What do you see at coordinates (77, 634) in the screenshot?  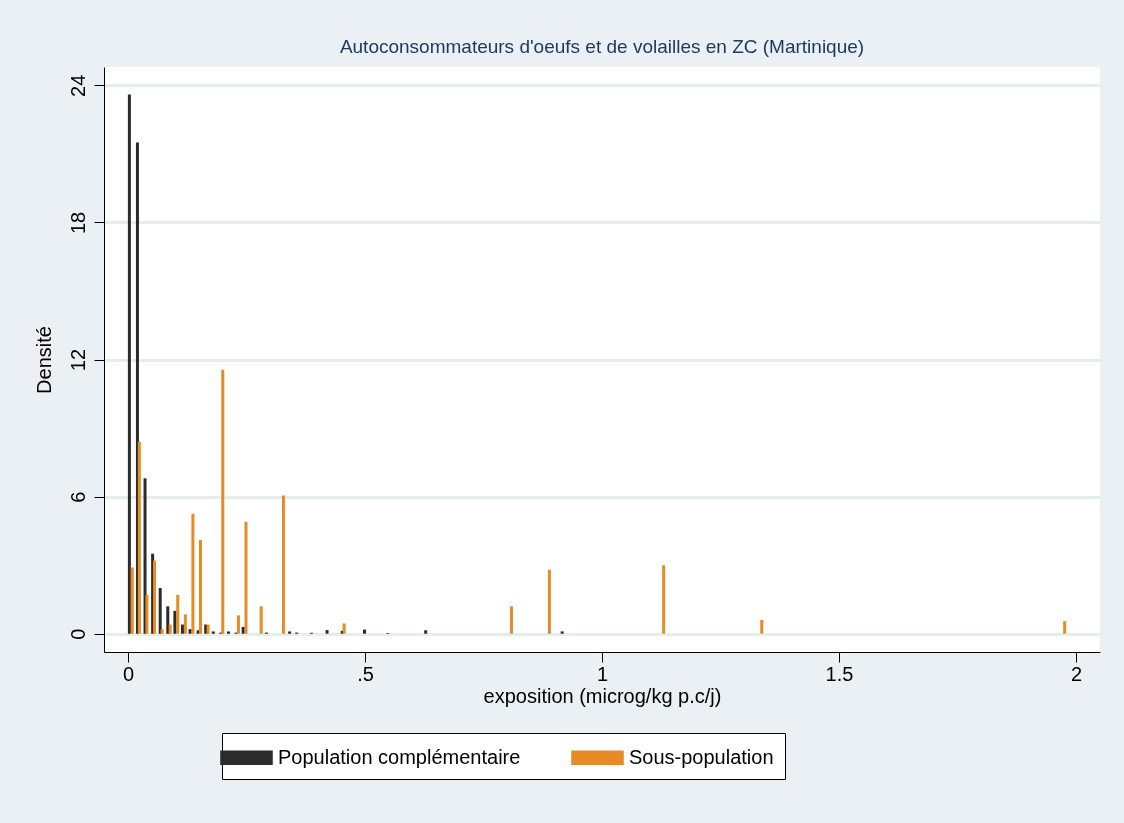 I see `y-tick-label: 0` at bounding box center [77, 634].